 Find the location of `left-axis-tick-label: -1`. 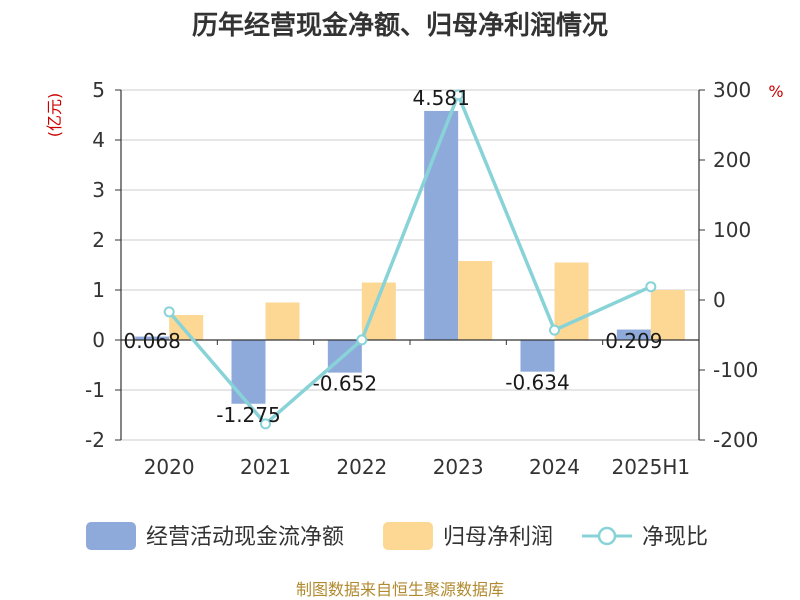

left-axis-tick-label: -1 is located at coordinates (95, 390).